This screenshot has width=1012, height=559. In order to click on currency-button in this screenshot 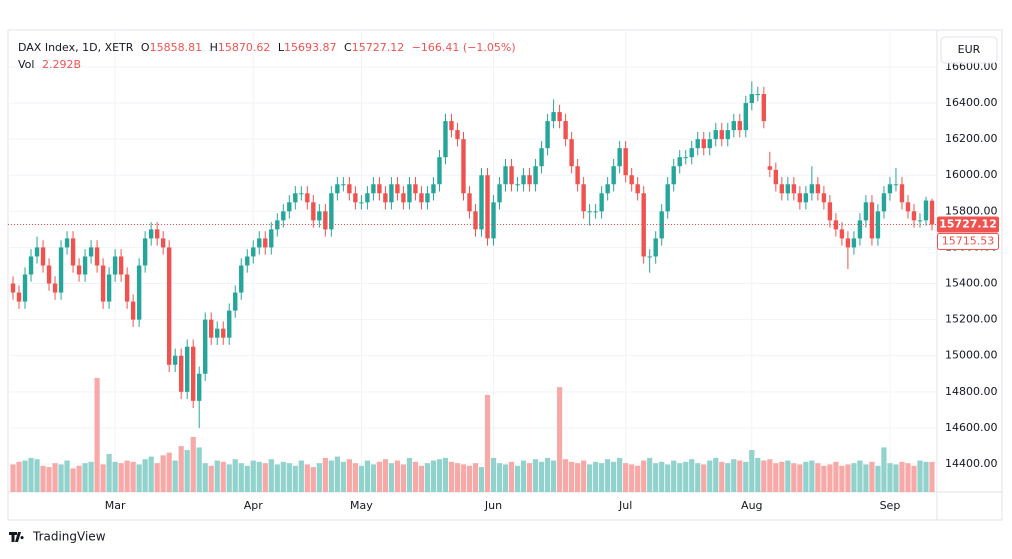, I will do `click(969, 50)`.